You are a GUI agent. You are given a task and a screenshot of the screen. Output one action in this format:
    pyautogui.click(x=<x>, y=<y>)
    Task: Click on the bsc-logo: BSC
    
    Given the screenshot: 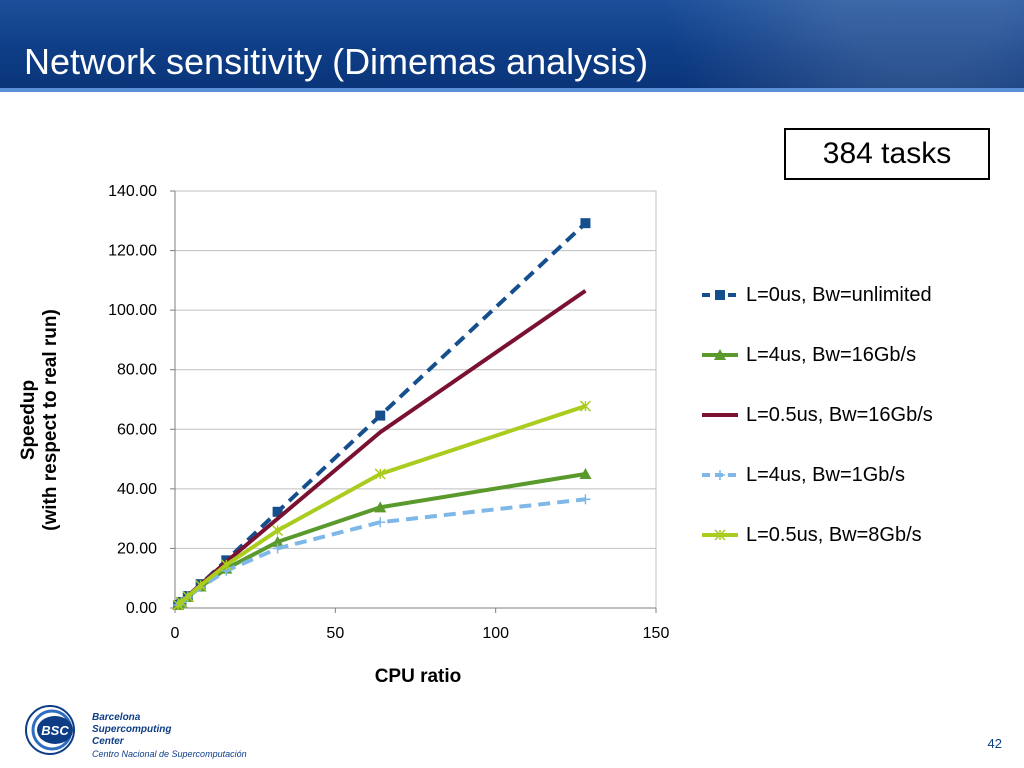 What is the action you would take?
    pyautogui.click(x=50, y=730)
    